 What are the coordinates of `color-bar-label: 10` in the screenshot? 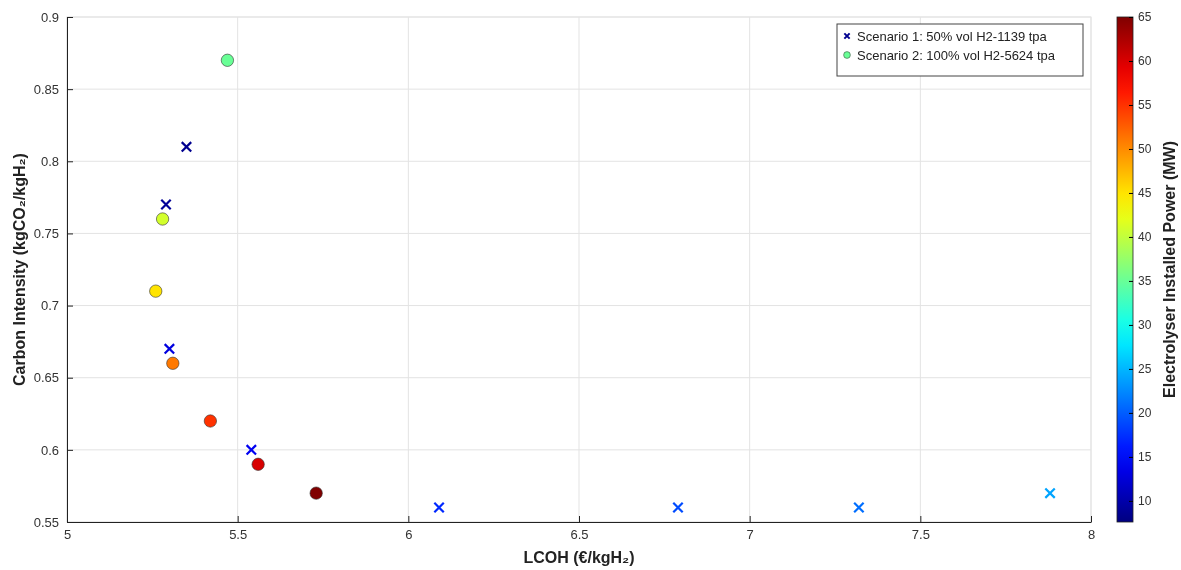 It's located at (1145, 501).